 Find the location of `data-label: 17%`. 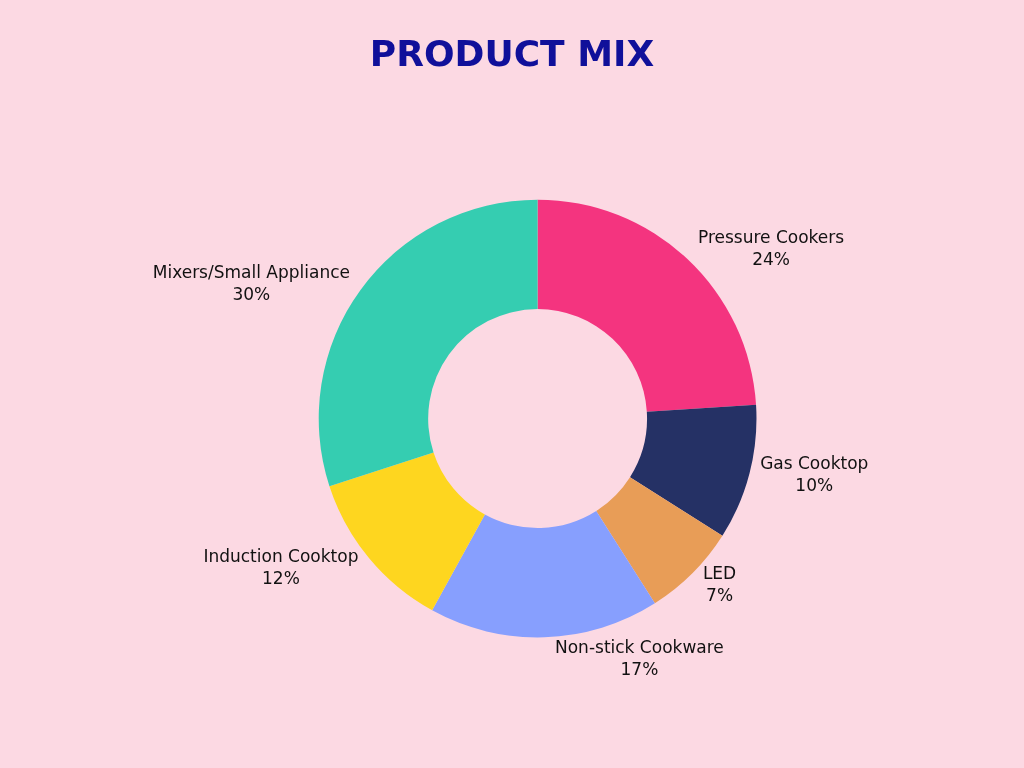

data-label: 17% is located at coordinates (639, 669).